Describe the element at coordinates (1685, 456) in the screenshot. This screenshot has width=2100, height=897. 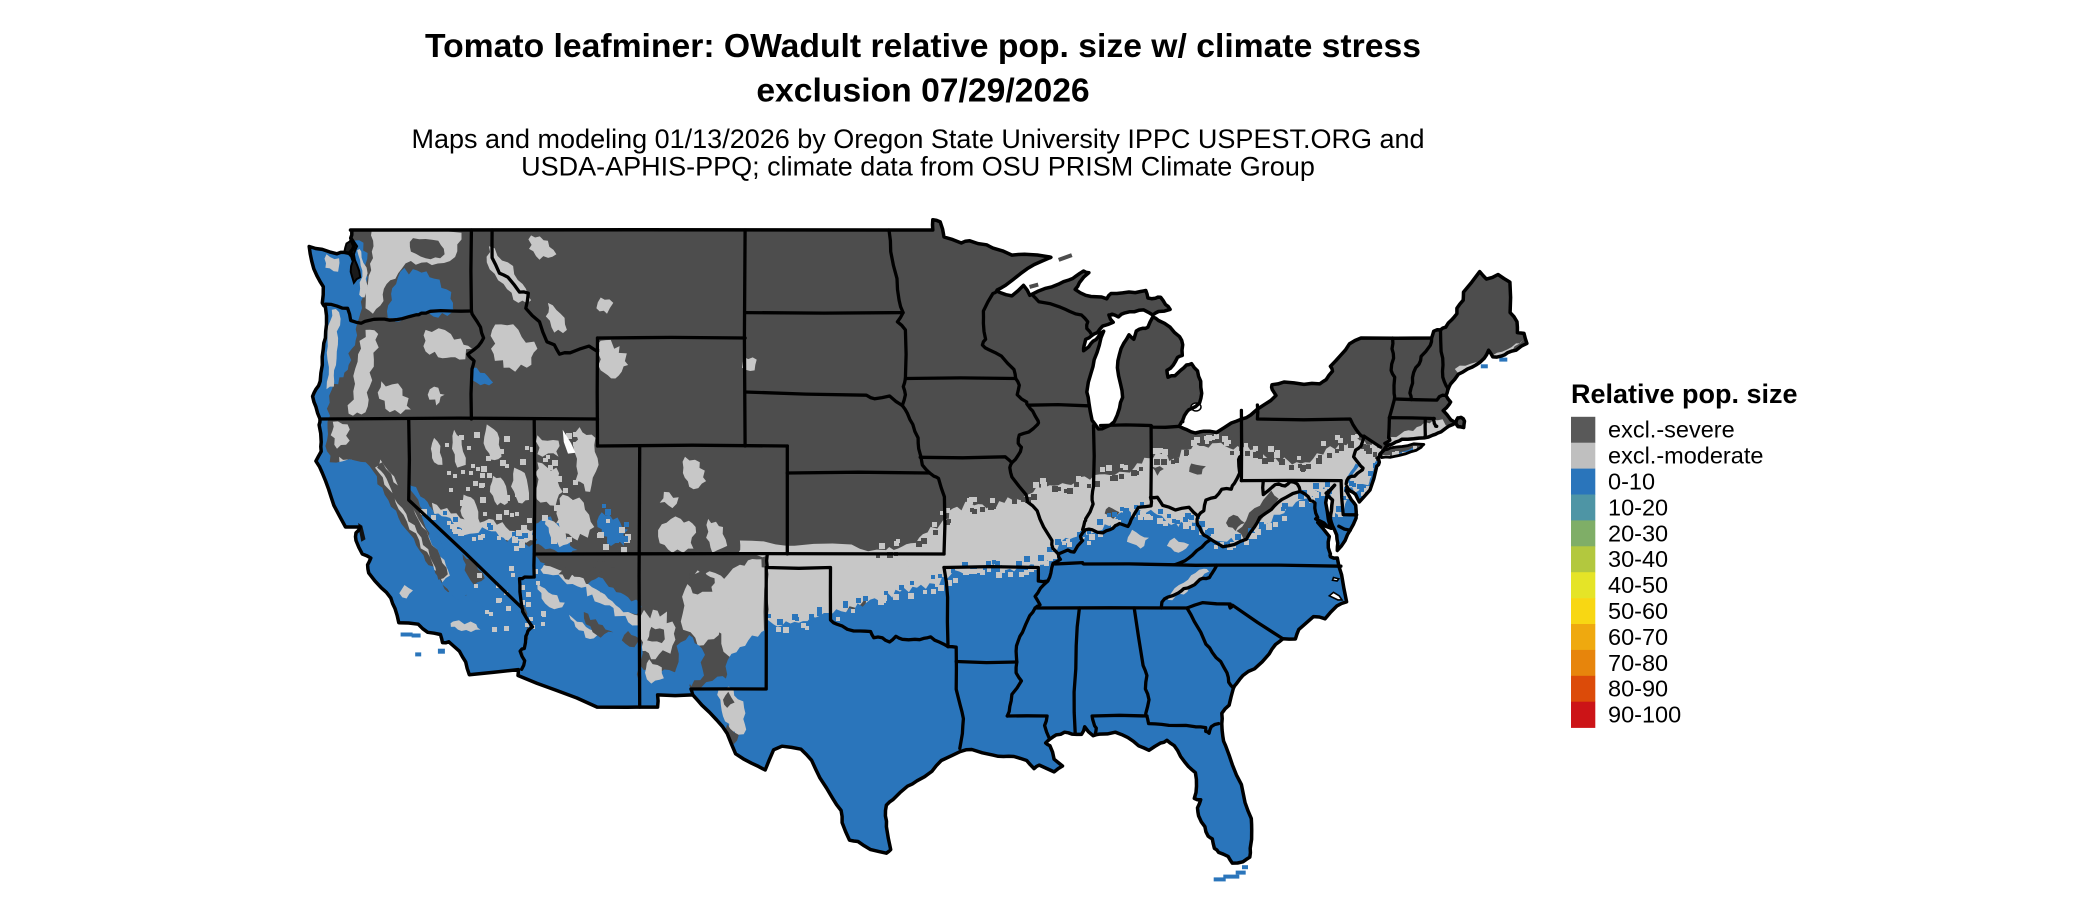
I see `svg-text: excl.-moderate` at that location.